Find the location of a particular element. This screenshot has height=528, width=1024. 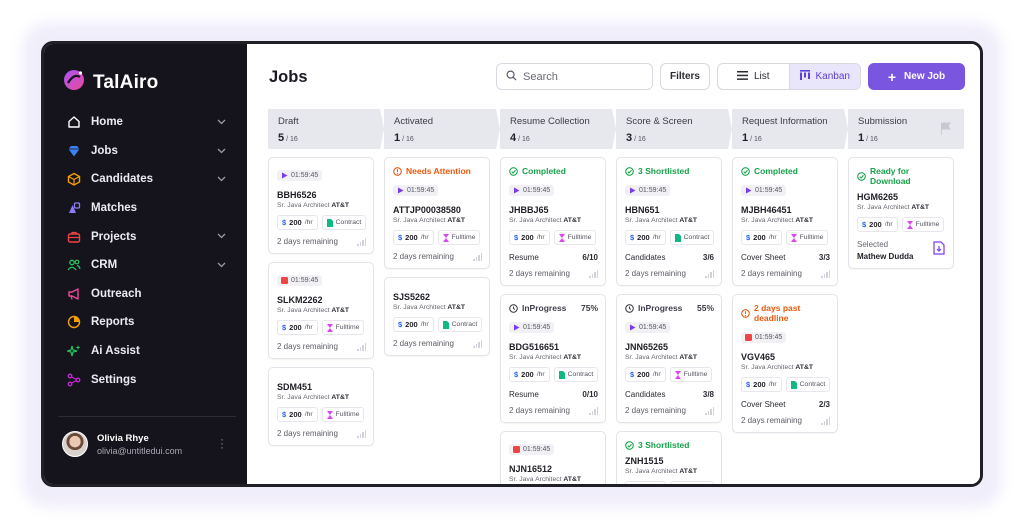

document-icon is located at coordinates (329, 222).